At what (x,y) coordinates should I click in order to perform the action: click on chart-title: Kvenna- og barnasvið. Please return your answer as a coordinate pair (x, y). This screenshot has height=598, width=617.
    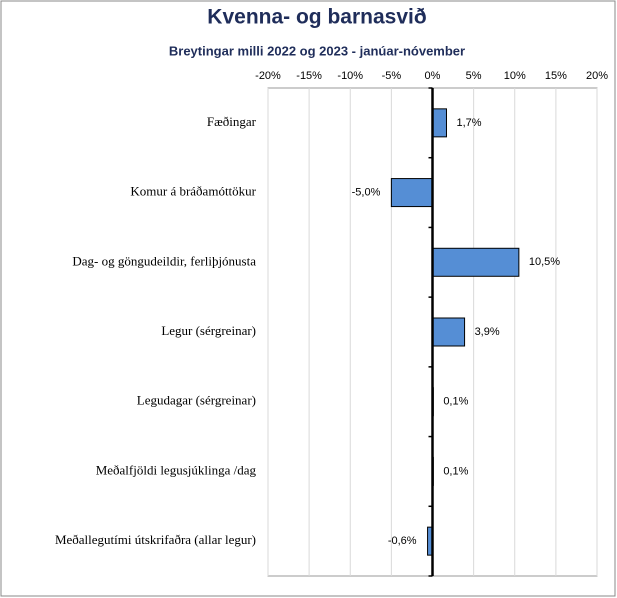
    Looking at the image, I should click on (316, 17).